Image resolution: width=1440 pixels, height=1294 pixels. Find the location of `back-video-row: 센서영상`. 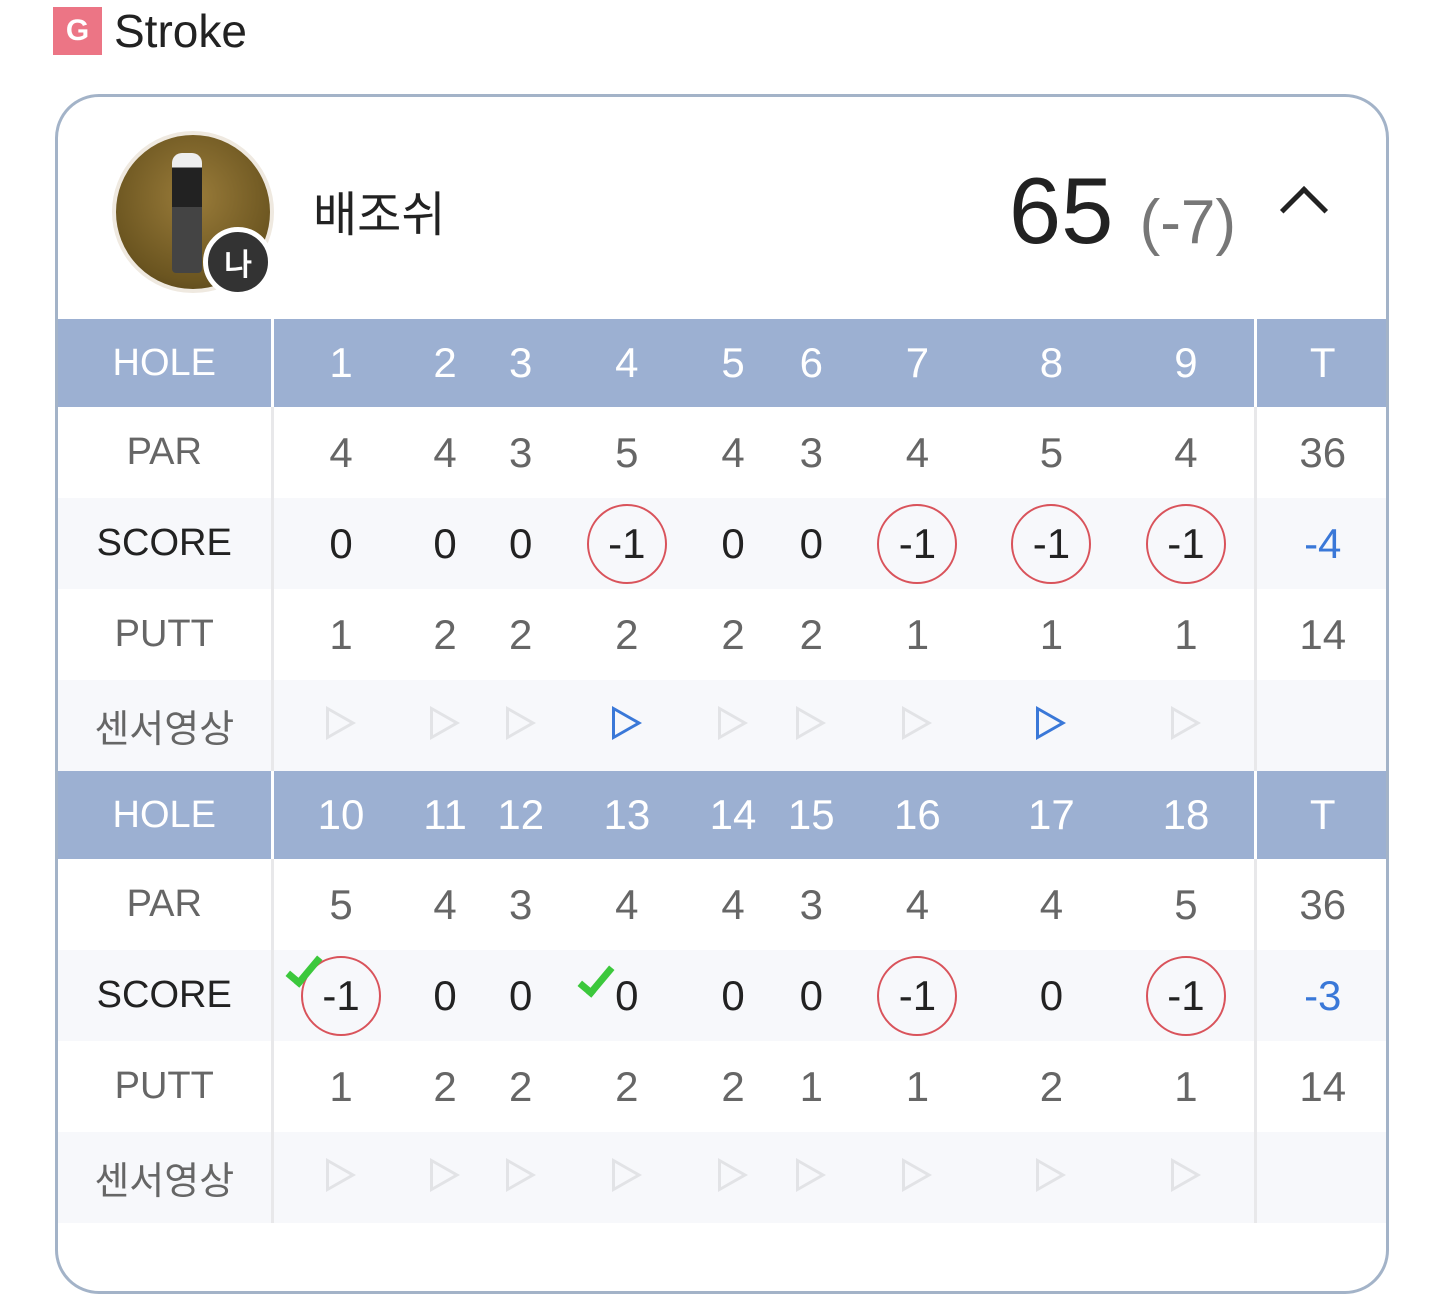

back-video-row: 센서영상 is located at coordinates (722, 1177).